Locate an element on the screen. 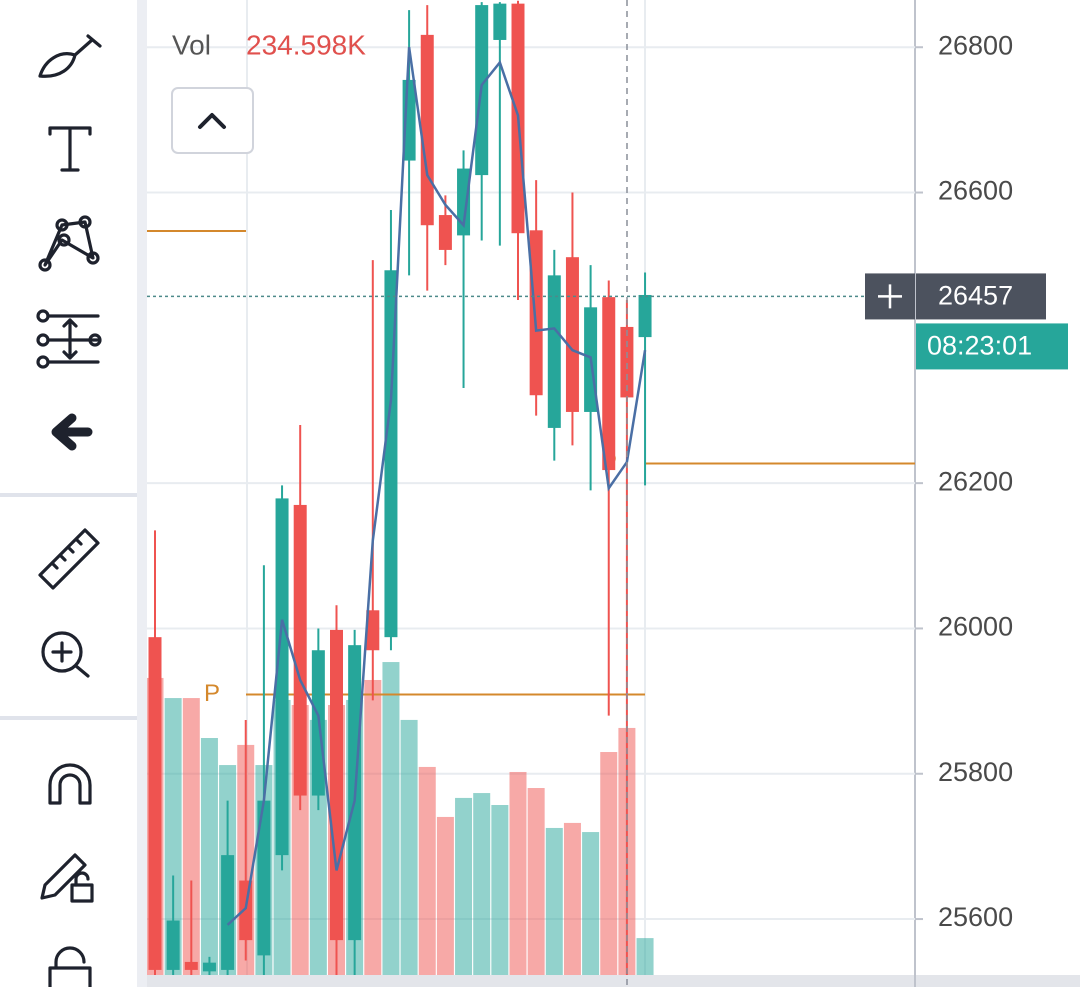  y-tick-label: 26200 is located at coordinates (975, 481).